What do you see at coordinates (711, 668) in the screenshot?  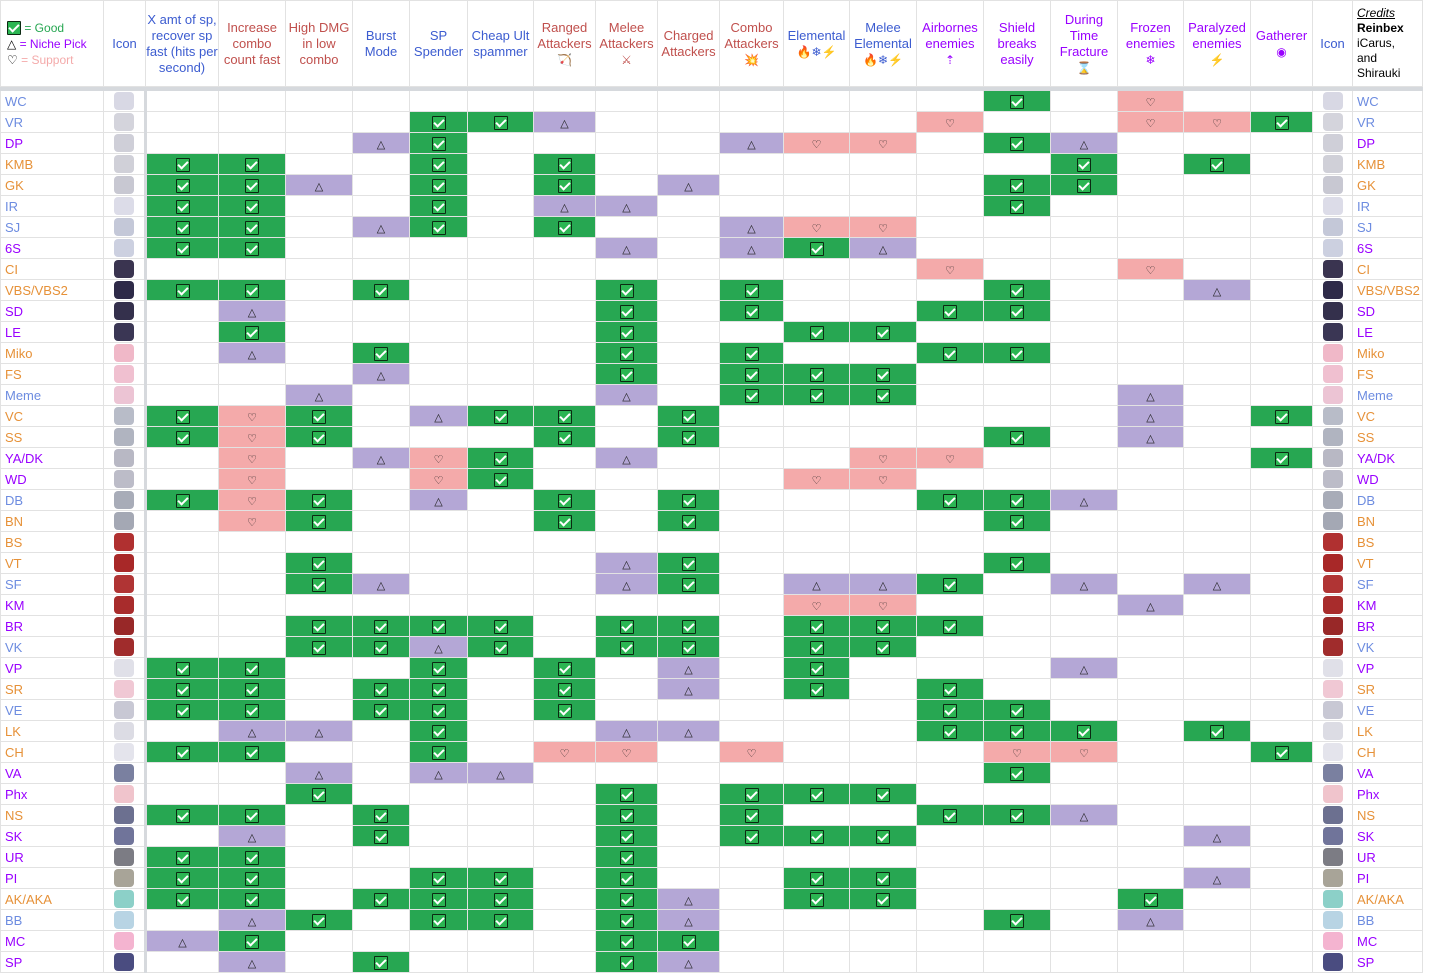 I see `character-row: VP △ △ VP` at bounding box center [711, 668].